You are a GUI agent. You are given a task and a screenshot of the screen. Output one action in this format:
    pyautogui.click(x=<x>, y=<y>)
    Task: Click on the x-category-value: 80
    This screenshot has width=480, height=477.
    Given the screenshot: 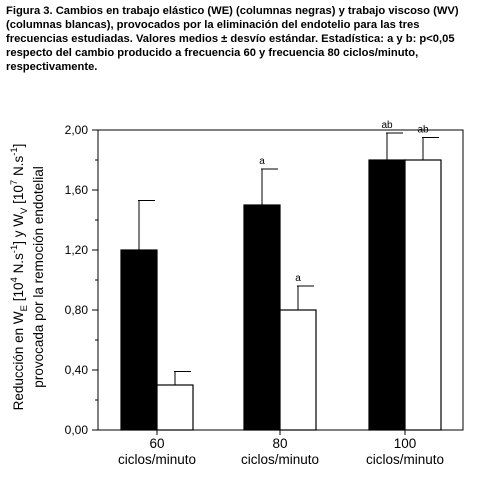 What is the action you would take?
    pyautogui.click(x=279, y=443)
    